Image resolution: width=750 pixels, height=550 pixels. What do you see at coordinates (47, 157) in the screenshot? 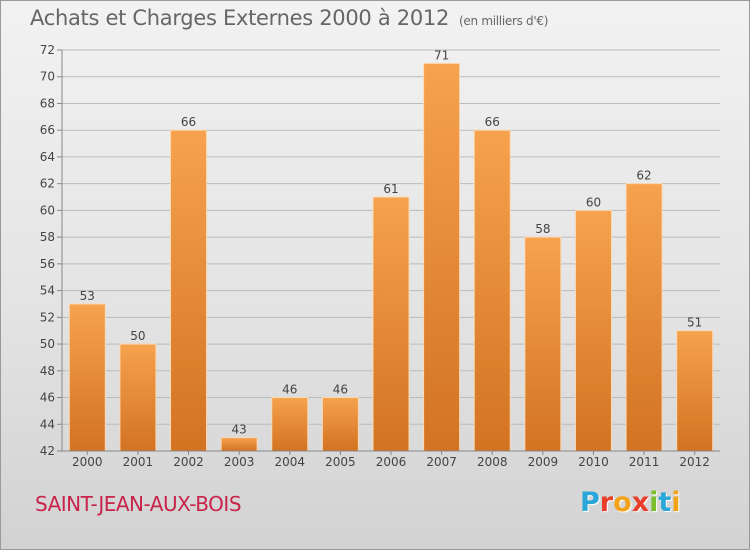
I see `y-tick-label: 64` at bounding box center [47, 157].